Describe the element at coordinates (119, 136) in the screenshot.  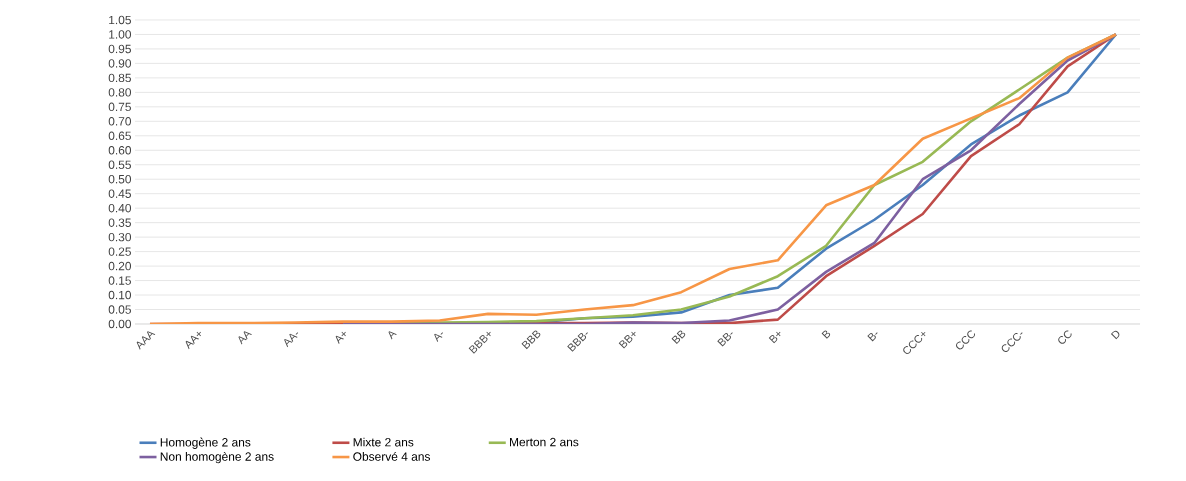
I see `y-tick-label: 0.65` at that location.